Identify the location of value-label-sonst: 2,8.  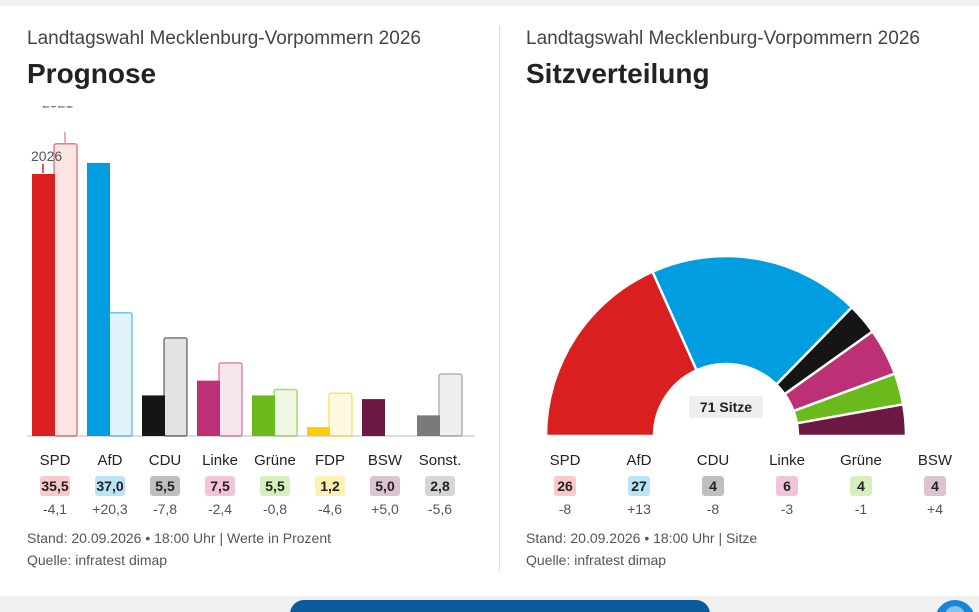
(440, 486).